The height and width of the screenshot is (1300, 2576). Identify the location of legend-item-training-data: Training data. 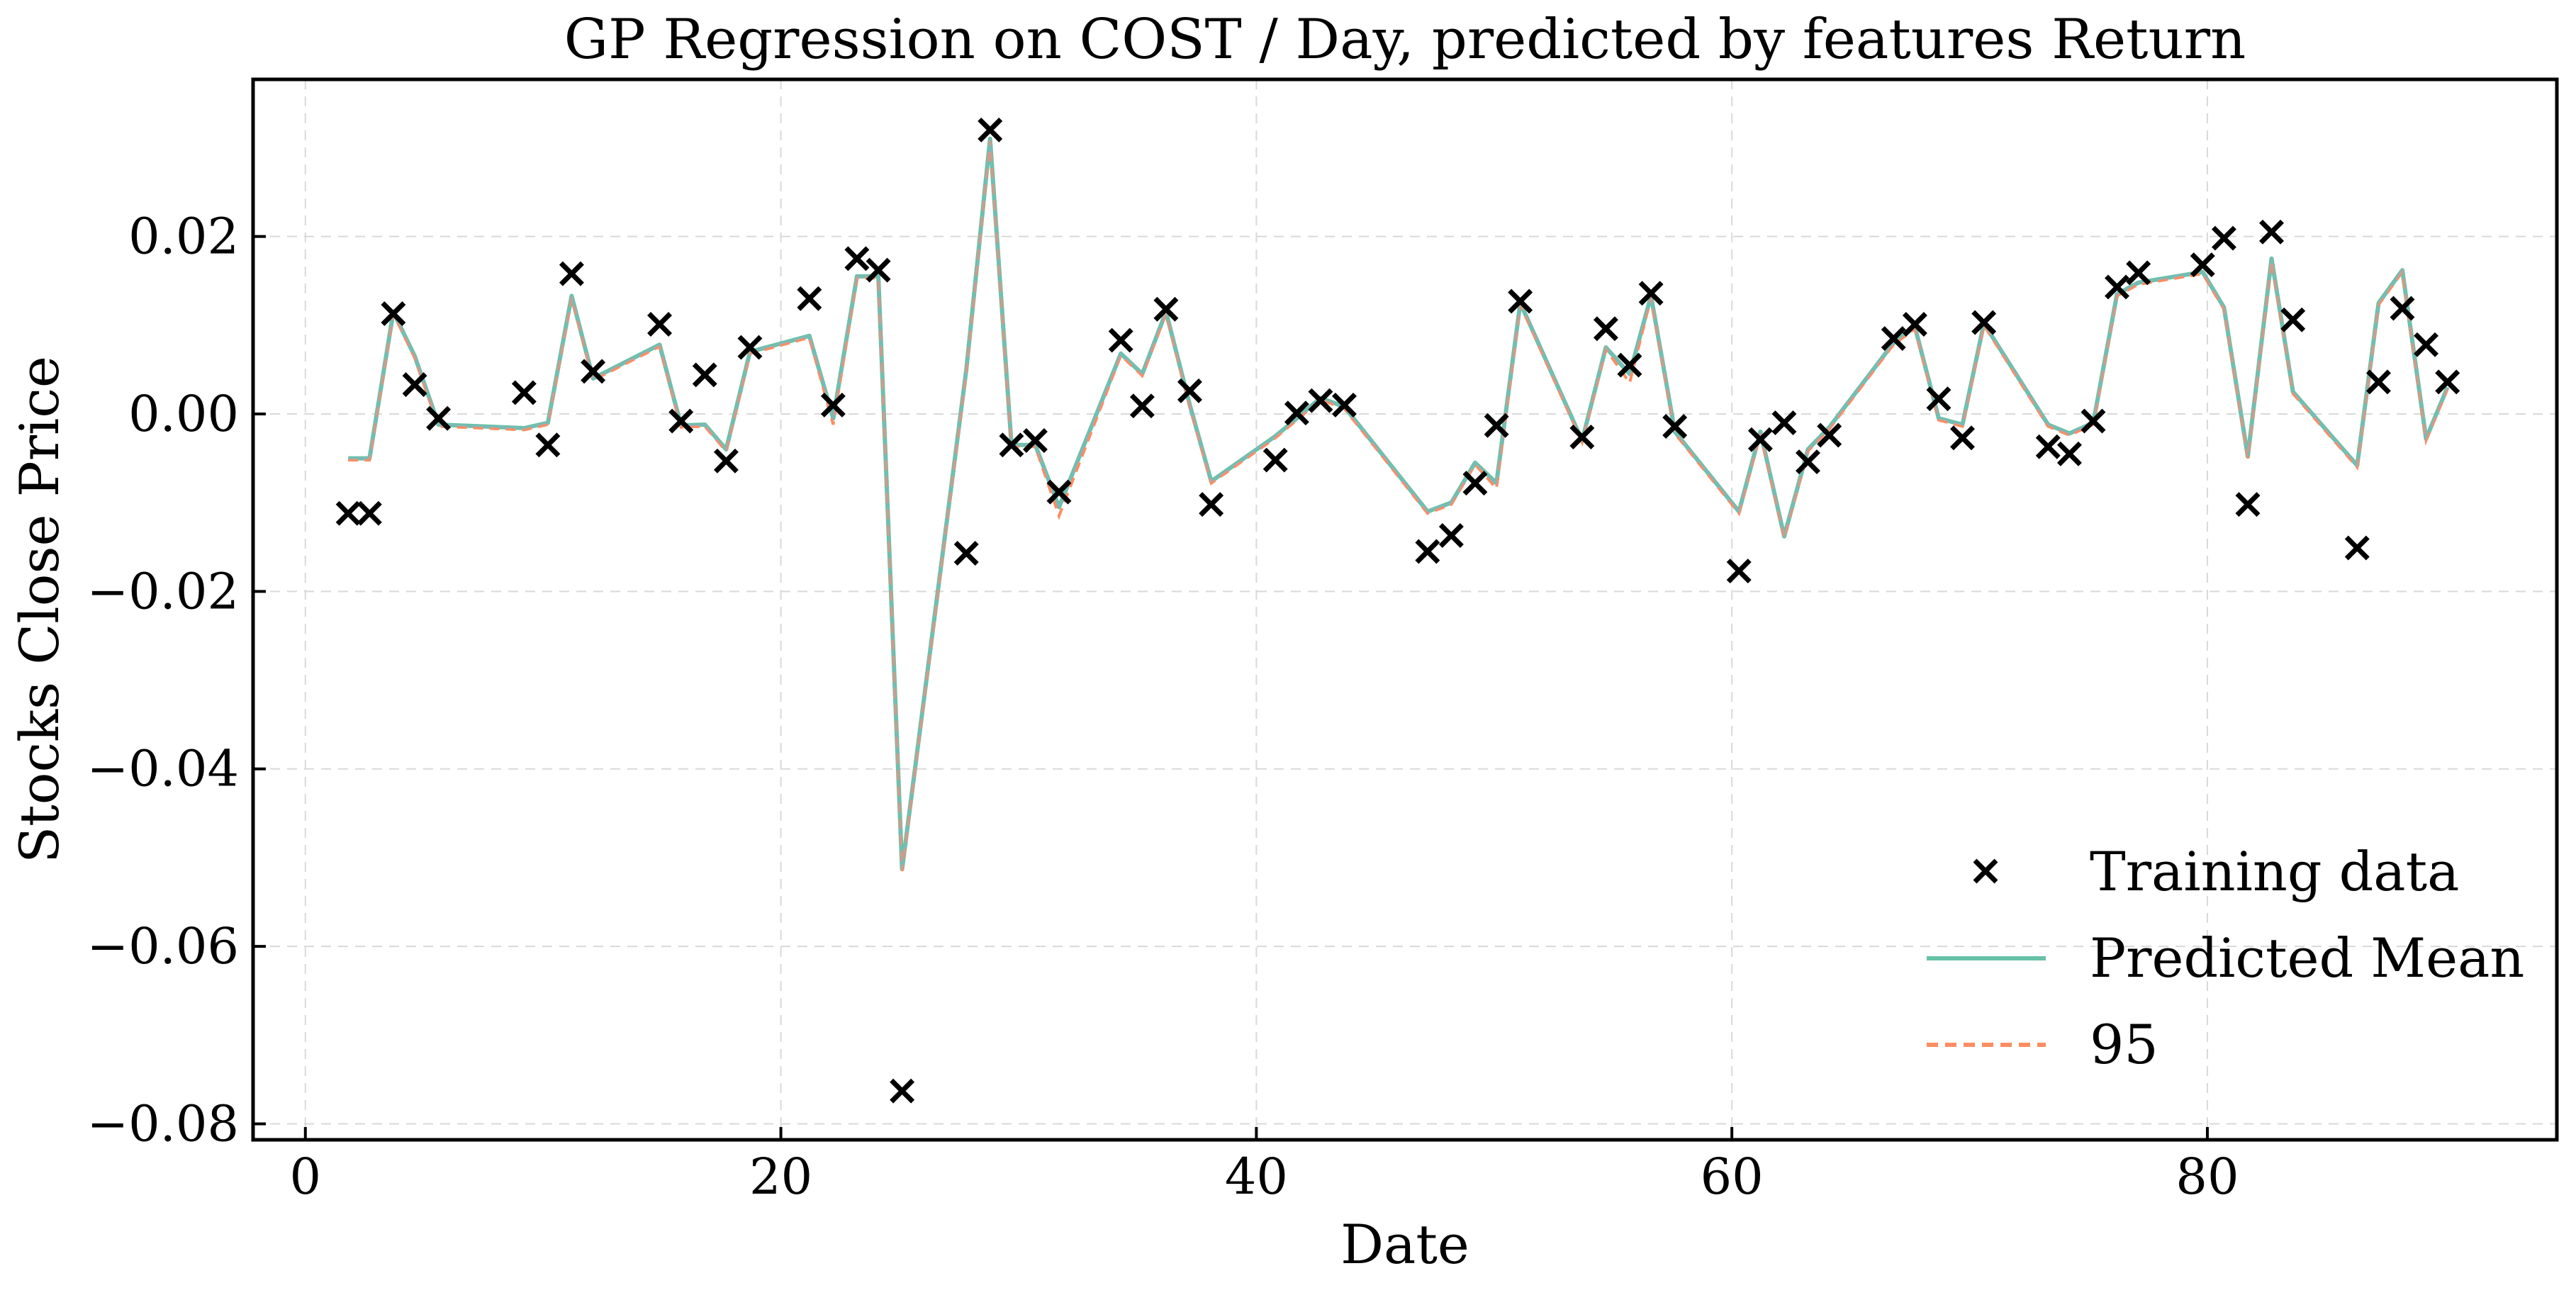
(2216, 871).